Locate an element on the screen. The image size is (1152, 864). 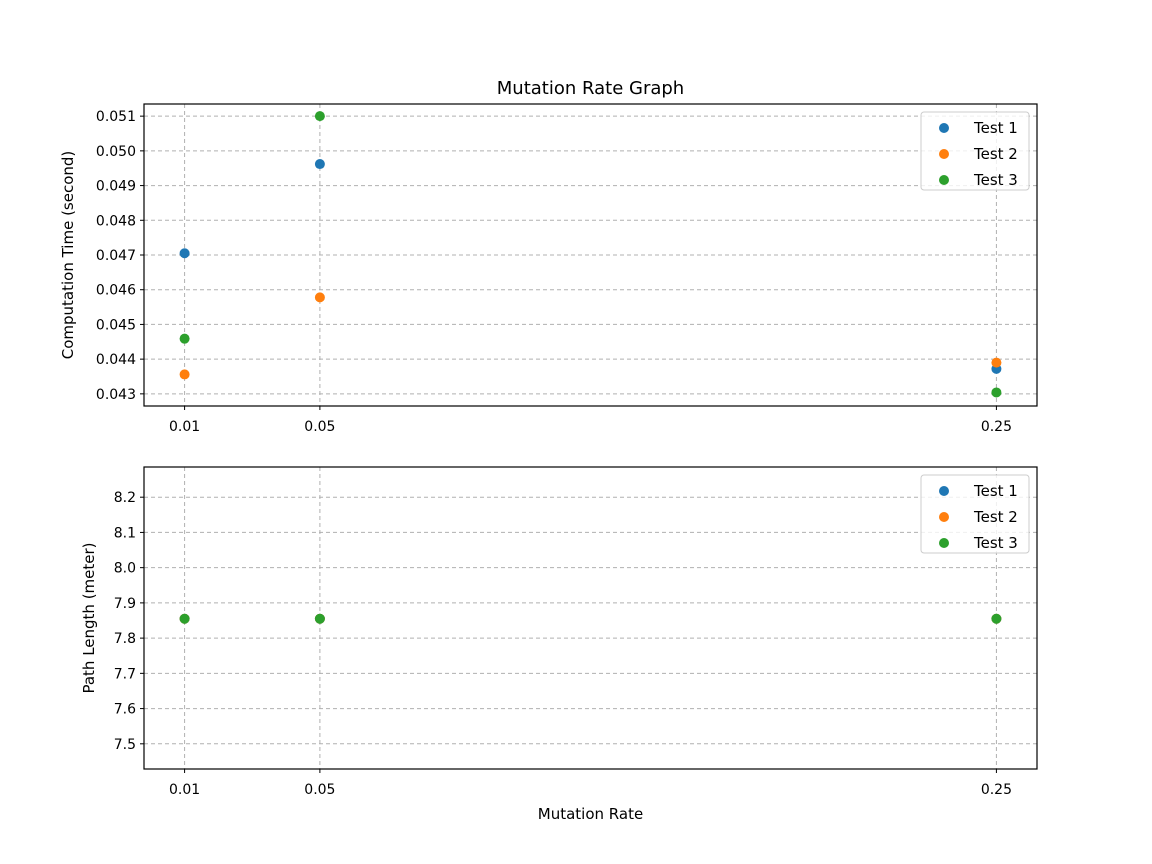
y-tick-label: 8.0 is located at coordinates (125, 569).